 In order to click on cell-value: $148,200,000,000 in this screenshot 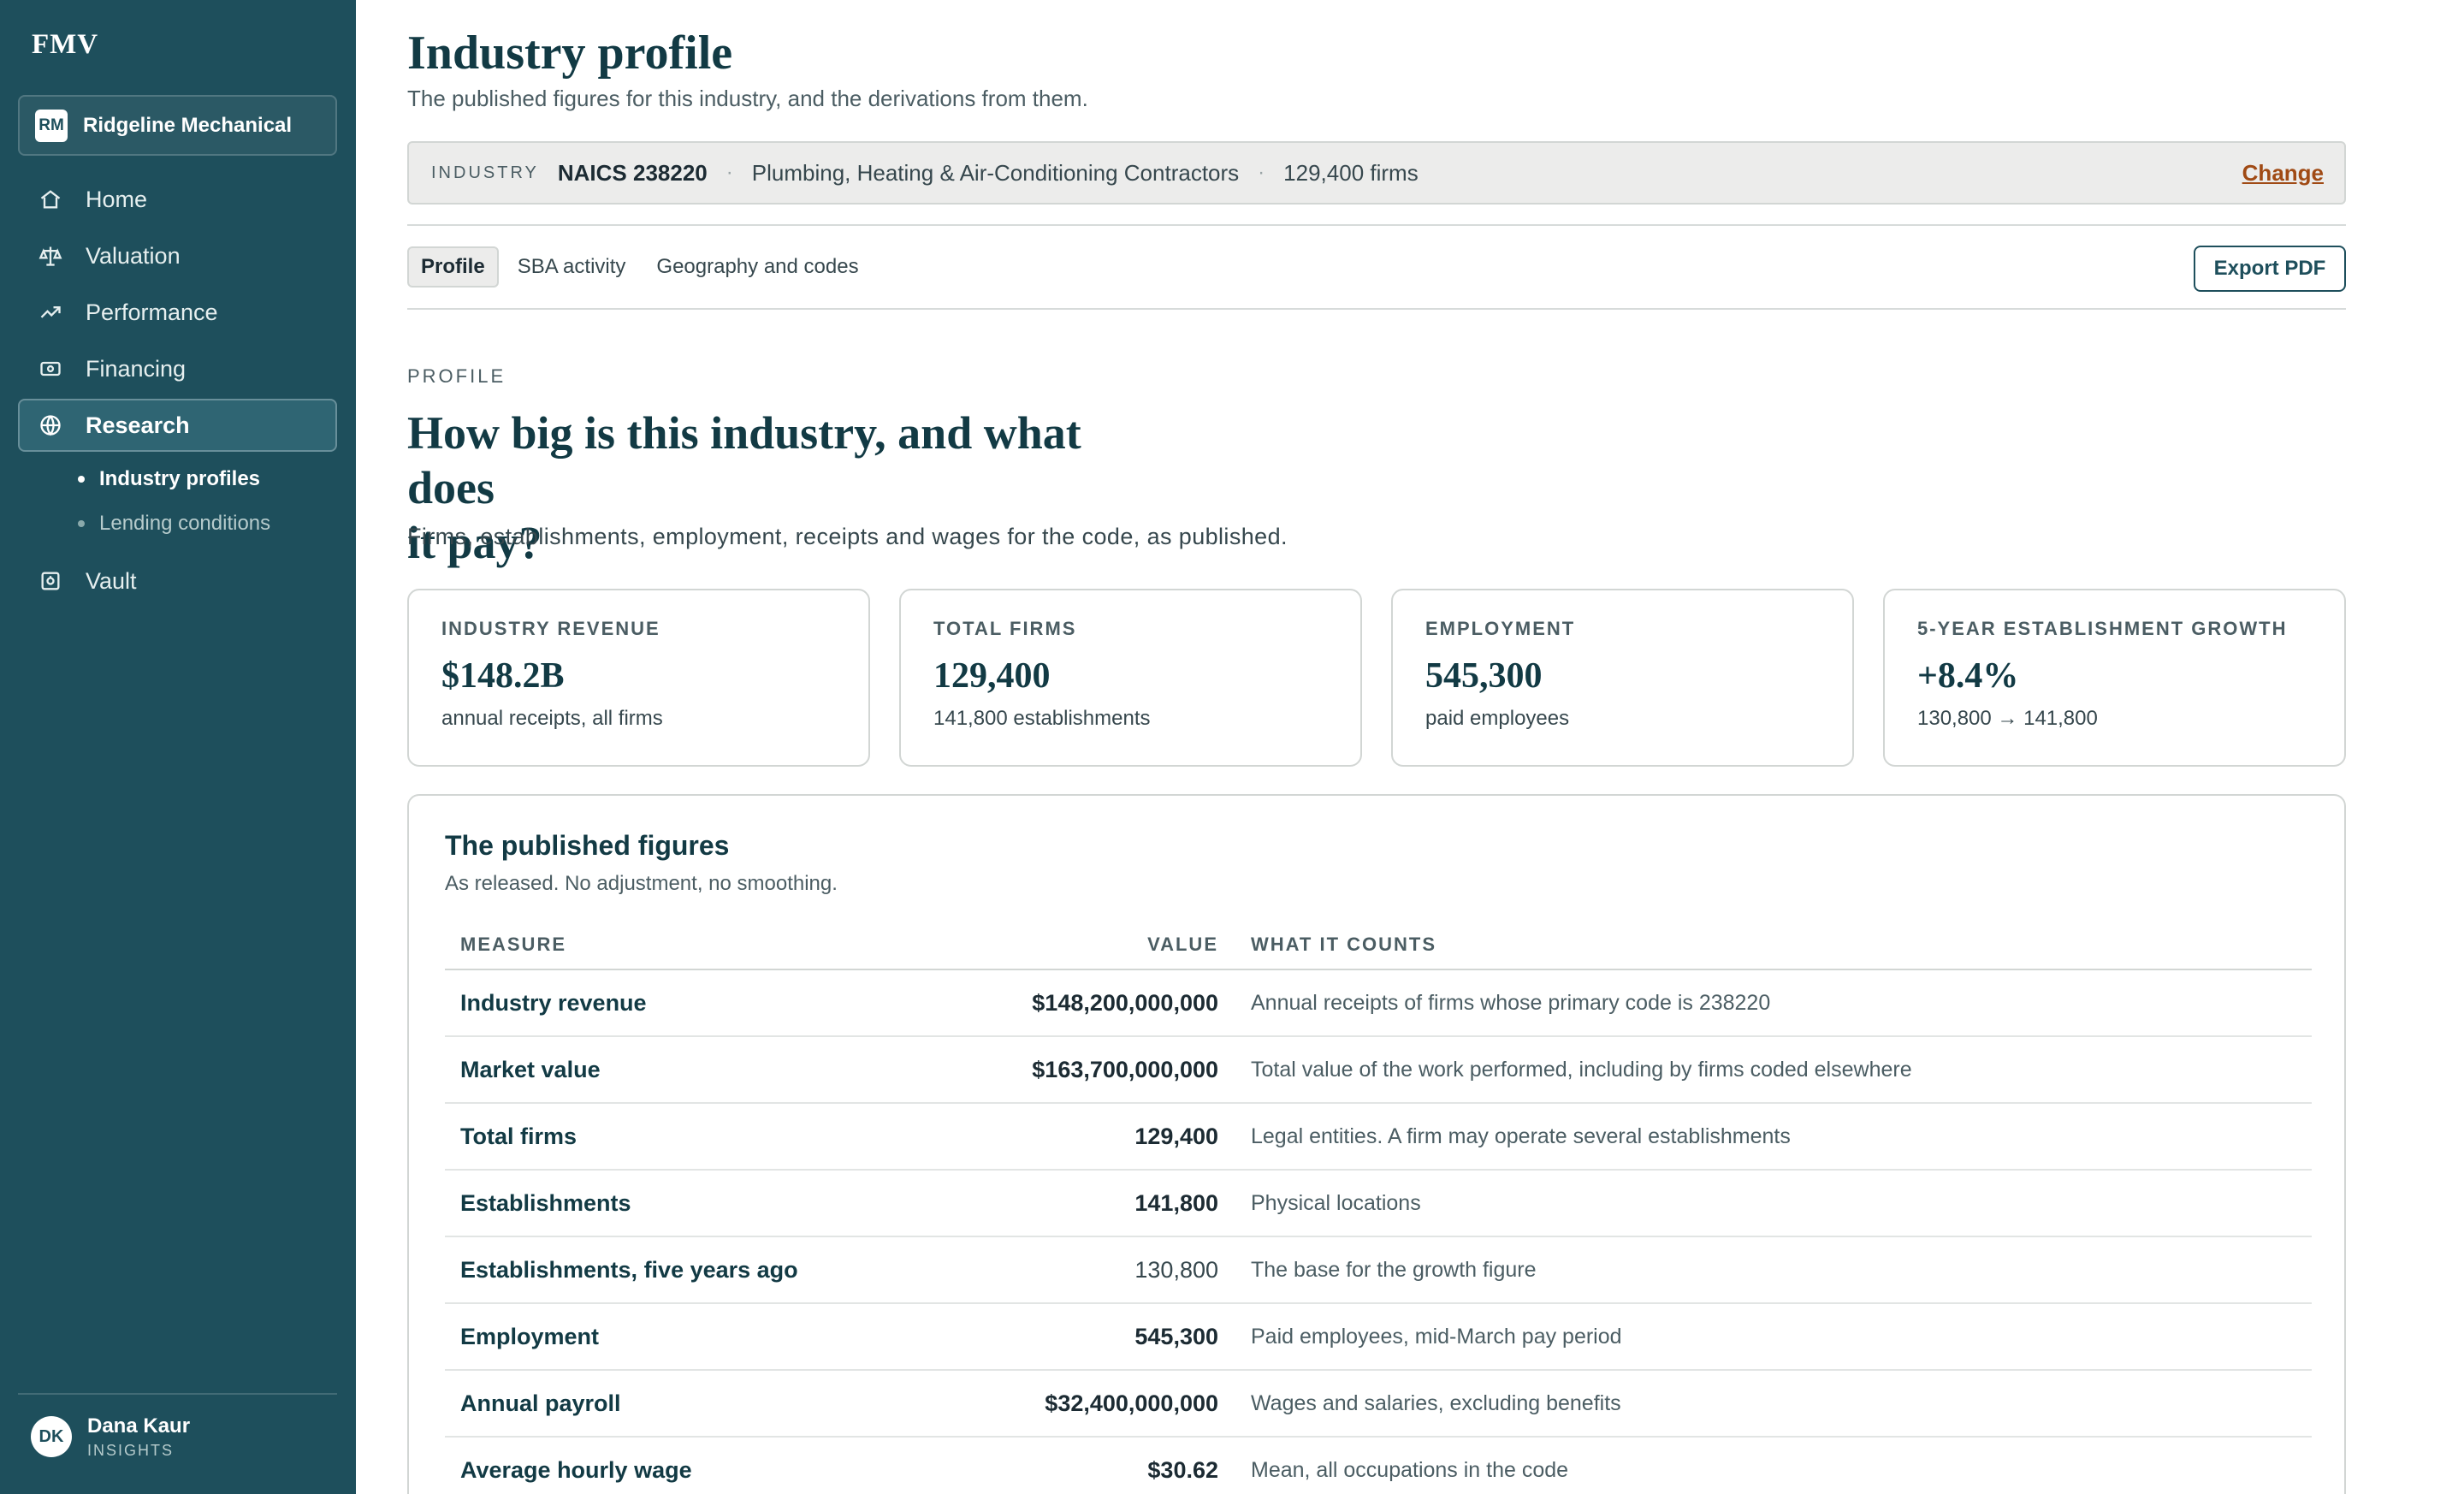, I will do `click(1120, 1003)`.